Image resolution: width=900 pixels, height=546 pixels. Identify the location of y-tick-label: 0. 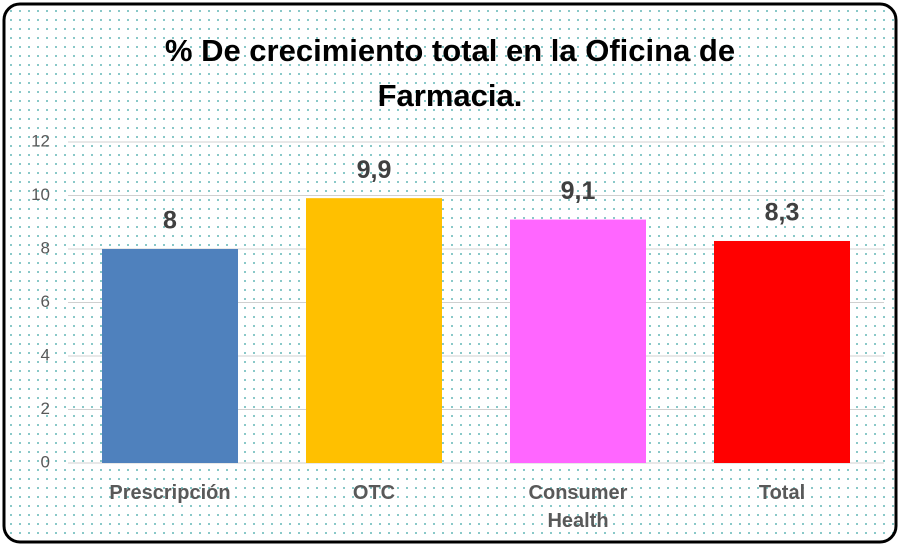
(45, 461).